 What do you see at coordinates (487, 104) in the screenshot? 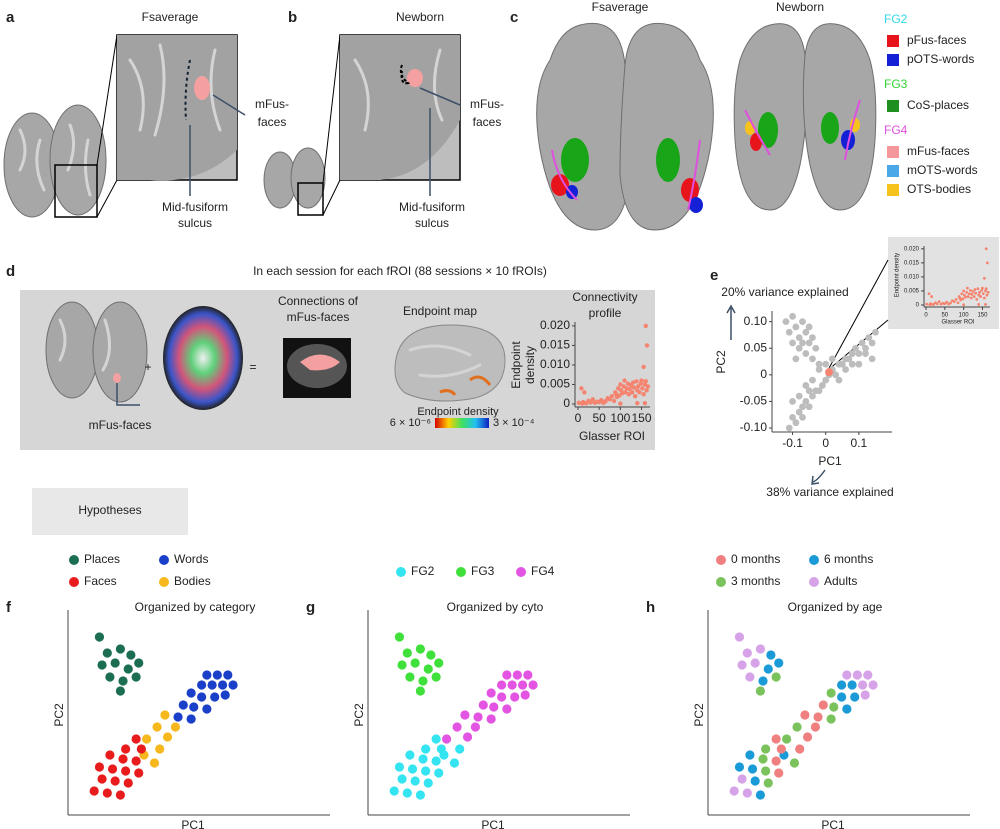
I see `roi-label: mFus-` at bounding box center [487, 104].